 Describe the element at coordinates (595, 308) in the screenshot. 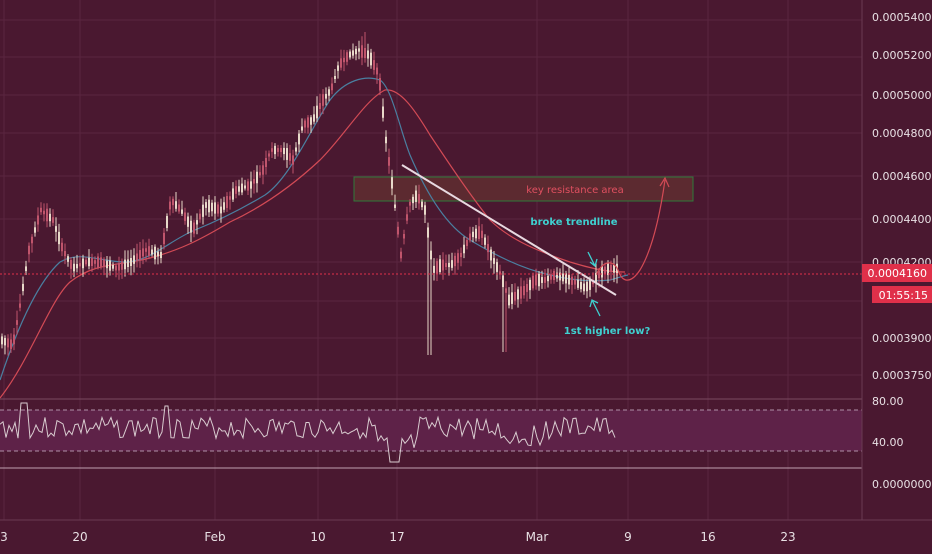

I see `higher-low-arrow` at that location.